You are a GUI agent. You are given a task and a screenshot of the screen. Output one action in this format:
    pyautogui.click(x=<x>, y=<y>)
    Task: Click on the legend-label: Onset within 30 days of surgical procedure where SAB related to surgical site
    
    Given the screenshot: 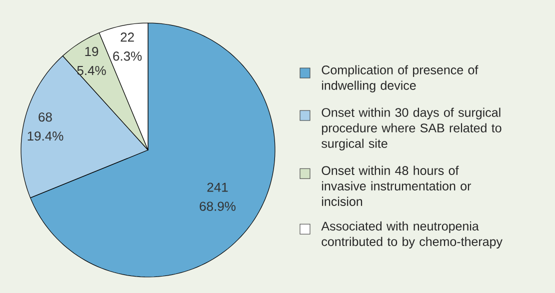 What is the action you would take?
    pyautogui.click(x=412, y=129)
    